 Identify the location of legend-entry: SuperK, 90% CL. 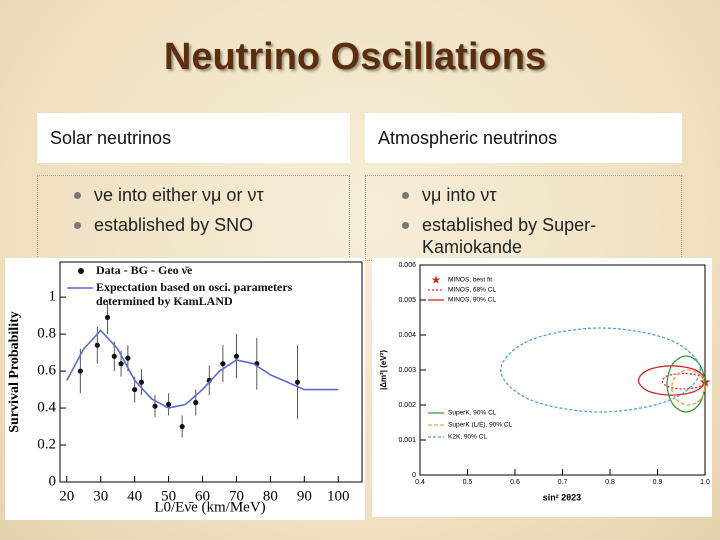
(472, 413).